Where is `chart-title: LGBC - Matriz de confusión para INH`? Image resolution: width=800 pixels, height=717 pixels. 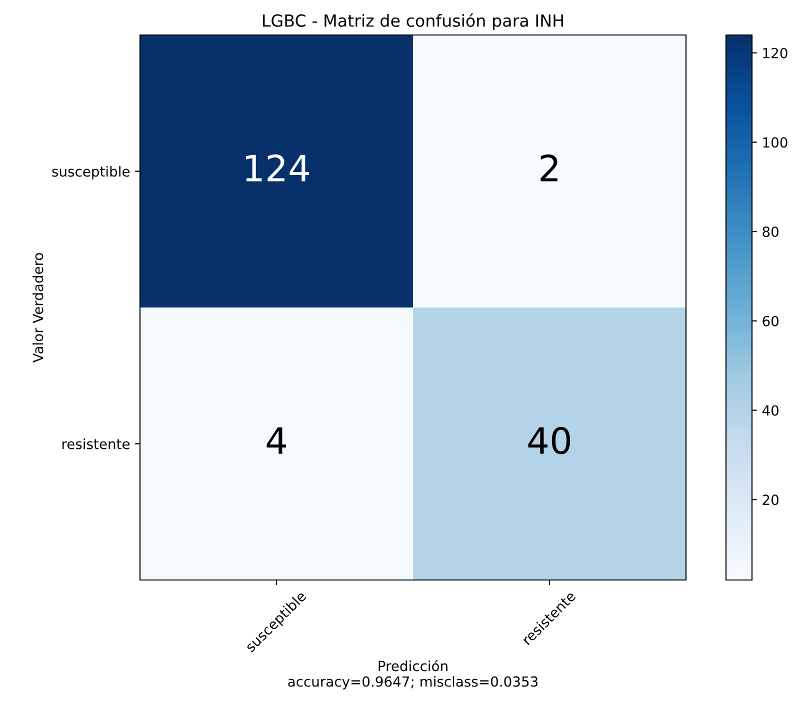 chart-title: LGBC - Matriz de confusión para INH is located at coordinates (413, 21).